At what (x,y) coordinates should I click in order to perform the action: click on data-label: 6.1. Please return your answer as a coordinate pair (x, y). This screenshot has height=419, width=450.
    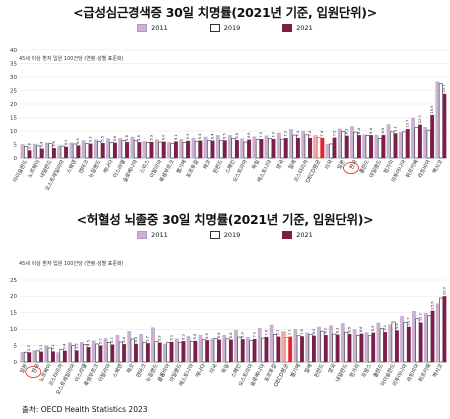
    Looking at the image, I should click on (171, 338).